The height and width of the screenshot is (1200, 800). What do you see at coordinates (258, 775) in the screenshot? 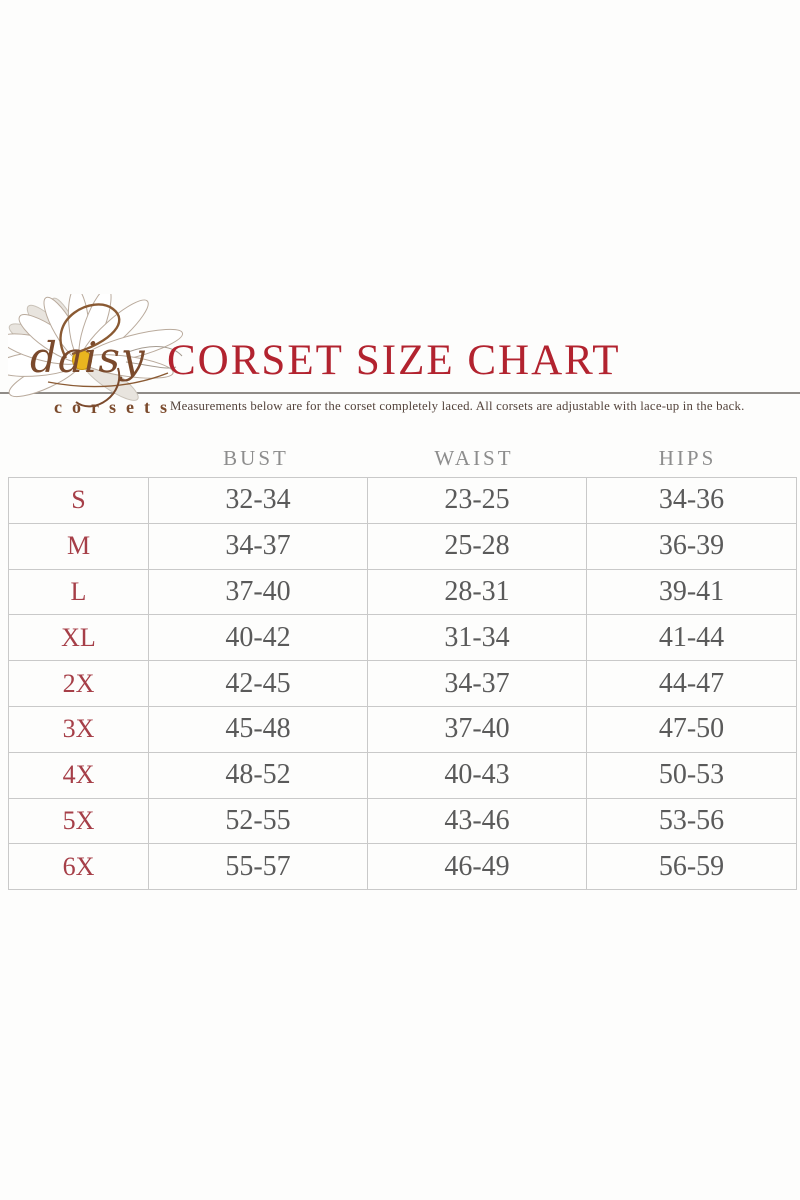
I see `measurement-cell: 48-52` at bounding box center [258, 775].